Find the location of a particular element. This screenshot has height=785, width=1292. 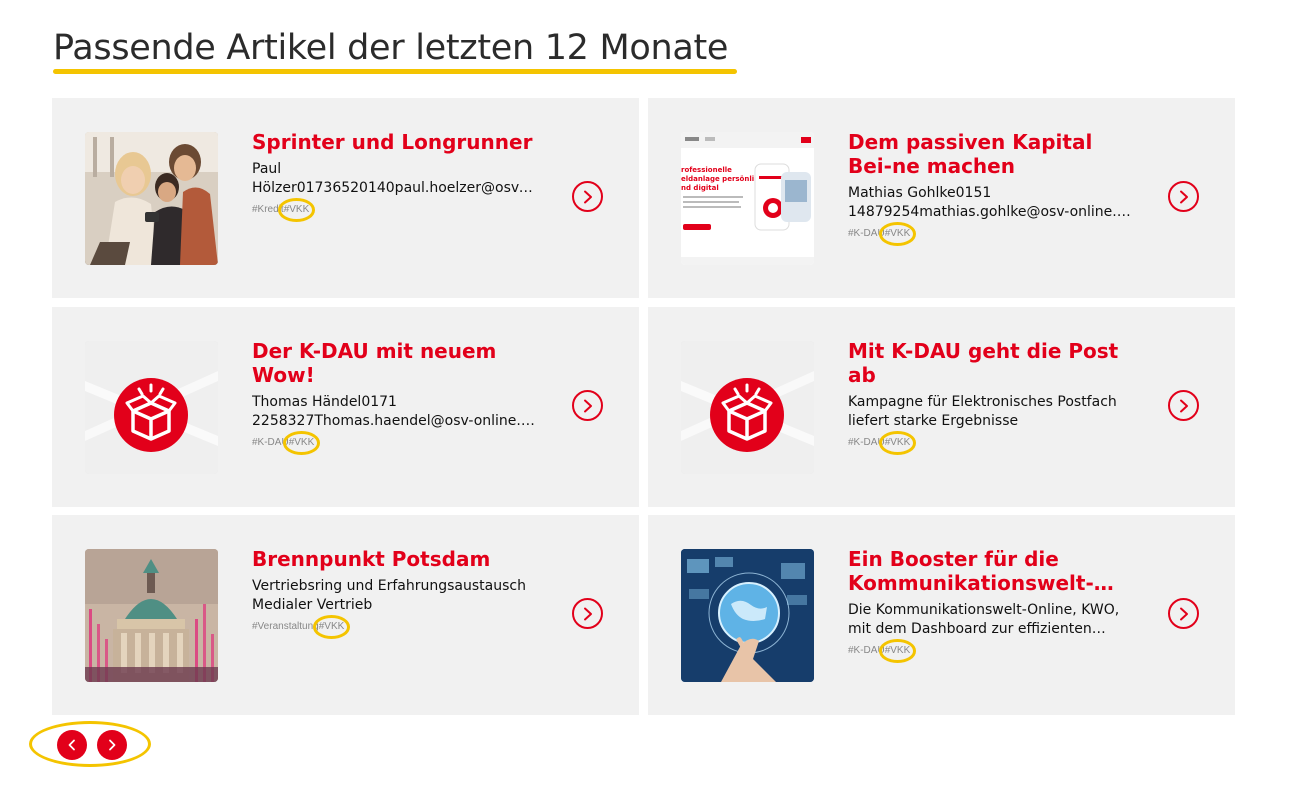

description-line: Die Kommunikationswelt-Online, KWO, is located at coordinates (984, 610).